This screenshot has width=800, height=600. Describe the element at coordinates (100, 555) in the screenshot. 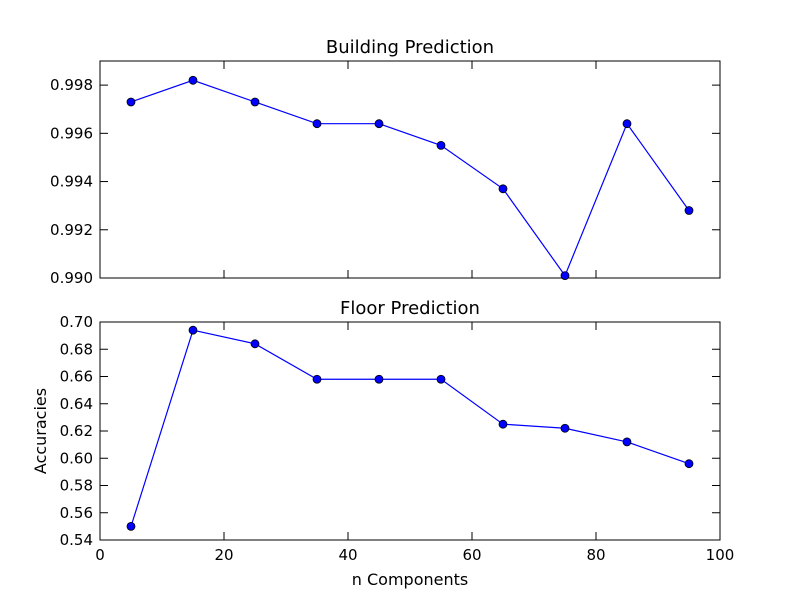

I see `floor-x-tick-label: 0` at that location.